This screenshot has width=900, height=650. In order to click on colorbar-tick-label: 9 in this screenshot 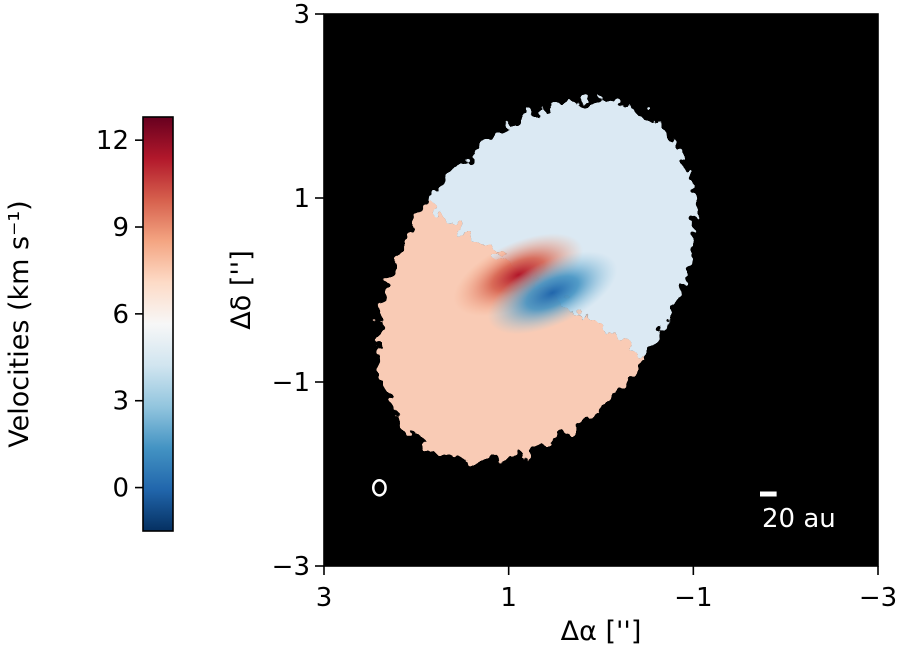, I will do `click(120, 228)`.